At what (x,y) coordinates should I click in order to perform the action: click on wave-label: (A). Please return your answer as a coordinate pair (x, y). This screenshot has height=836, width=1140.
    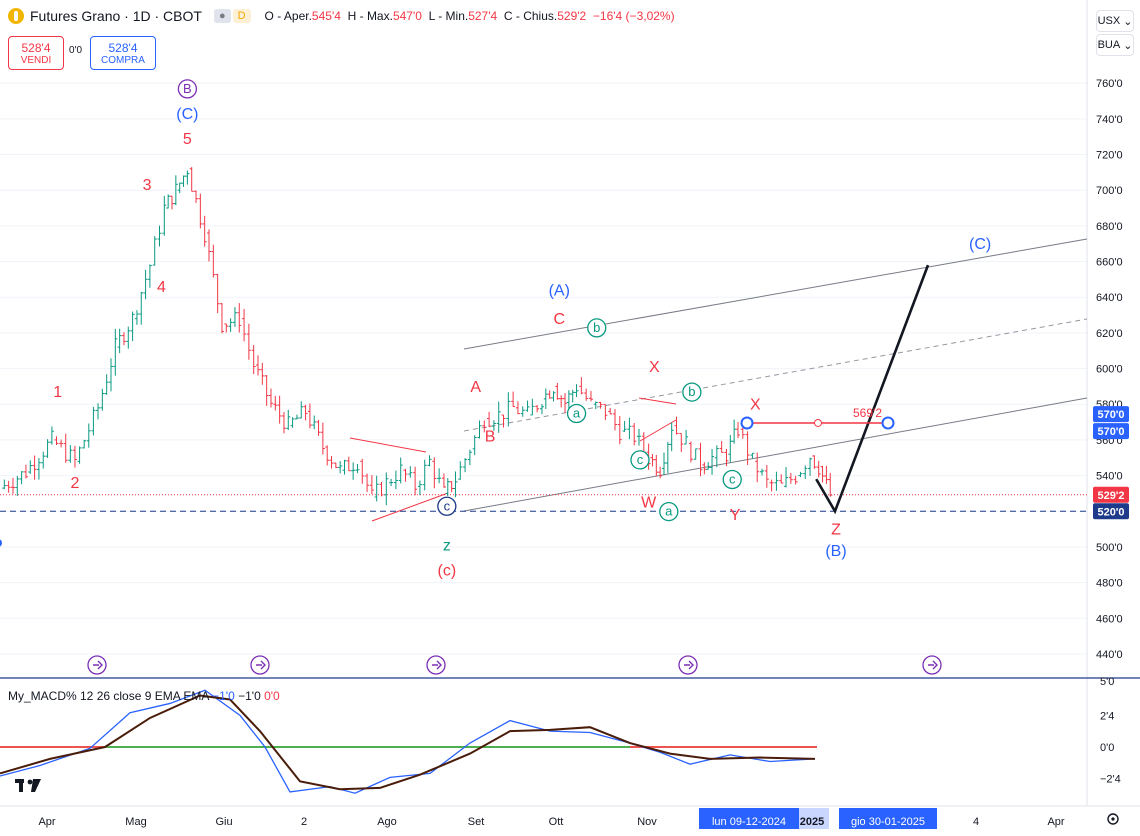
    Looking at the image, I should click on (559, 290).